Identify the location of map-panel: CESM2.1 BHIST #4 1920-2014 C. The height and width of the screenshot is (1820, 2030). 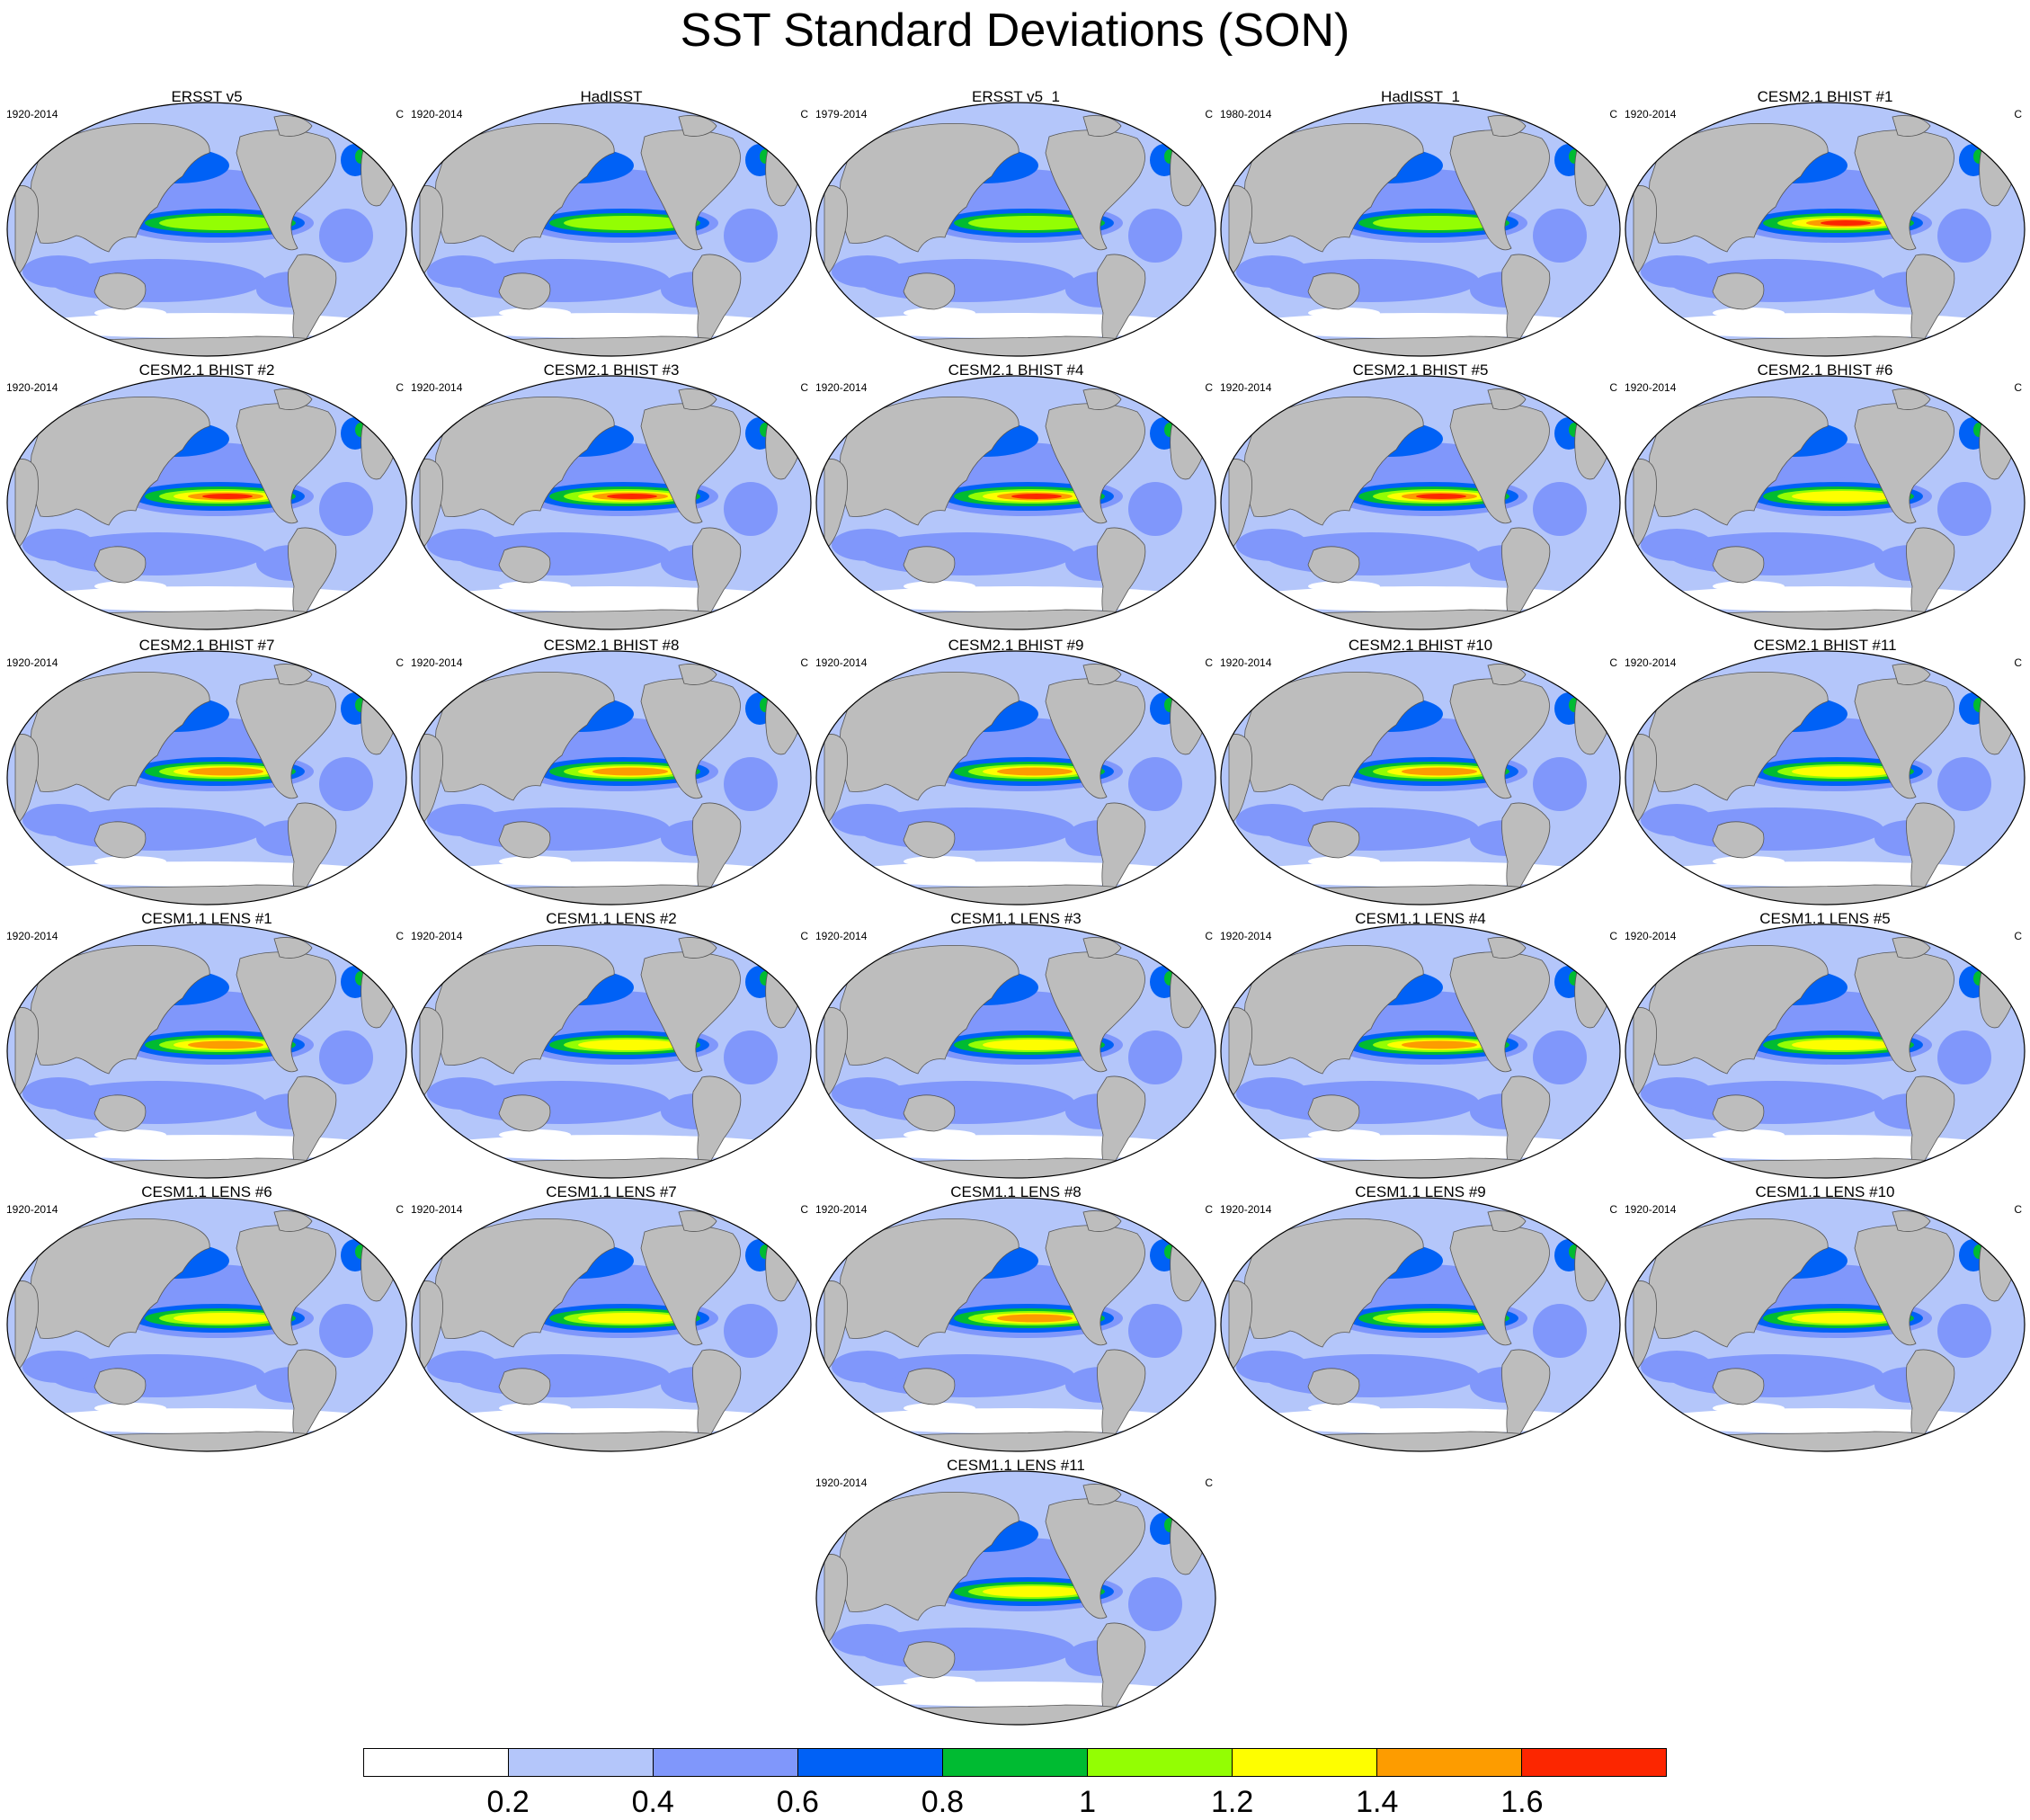
(1016, 496).